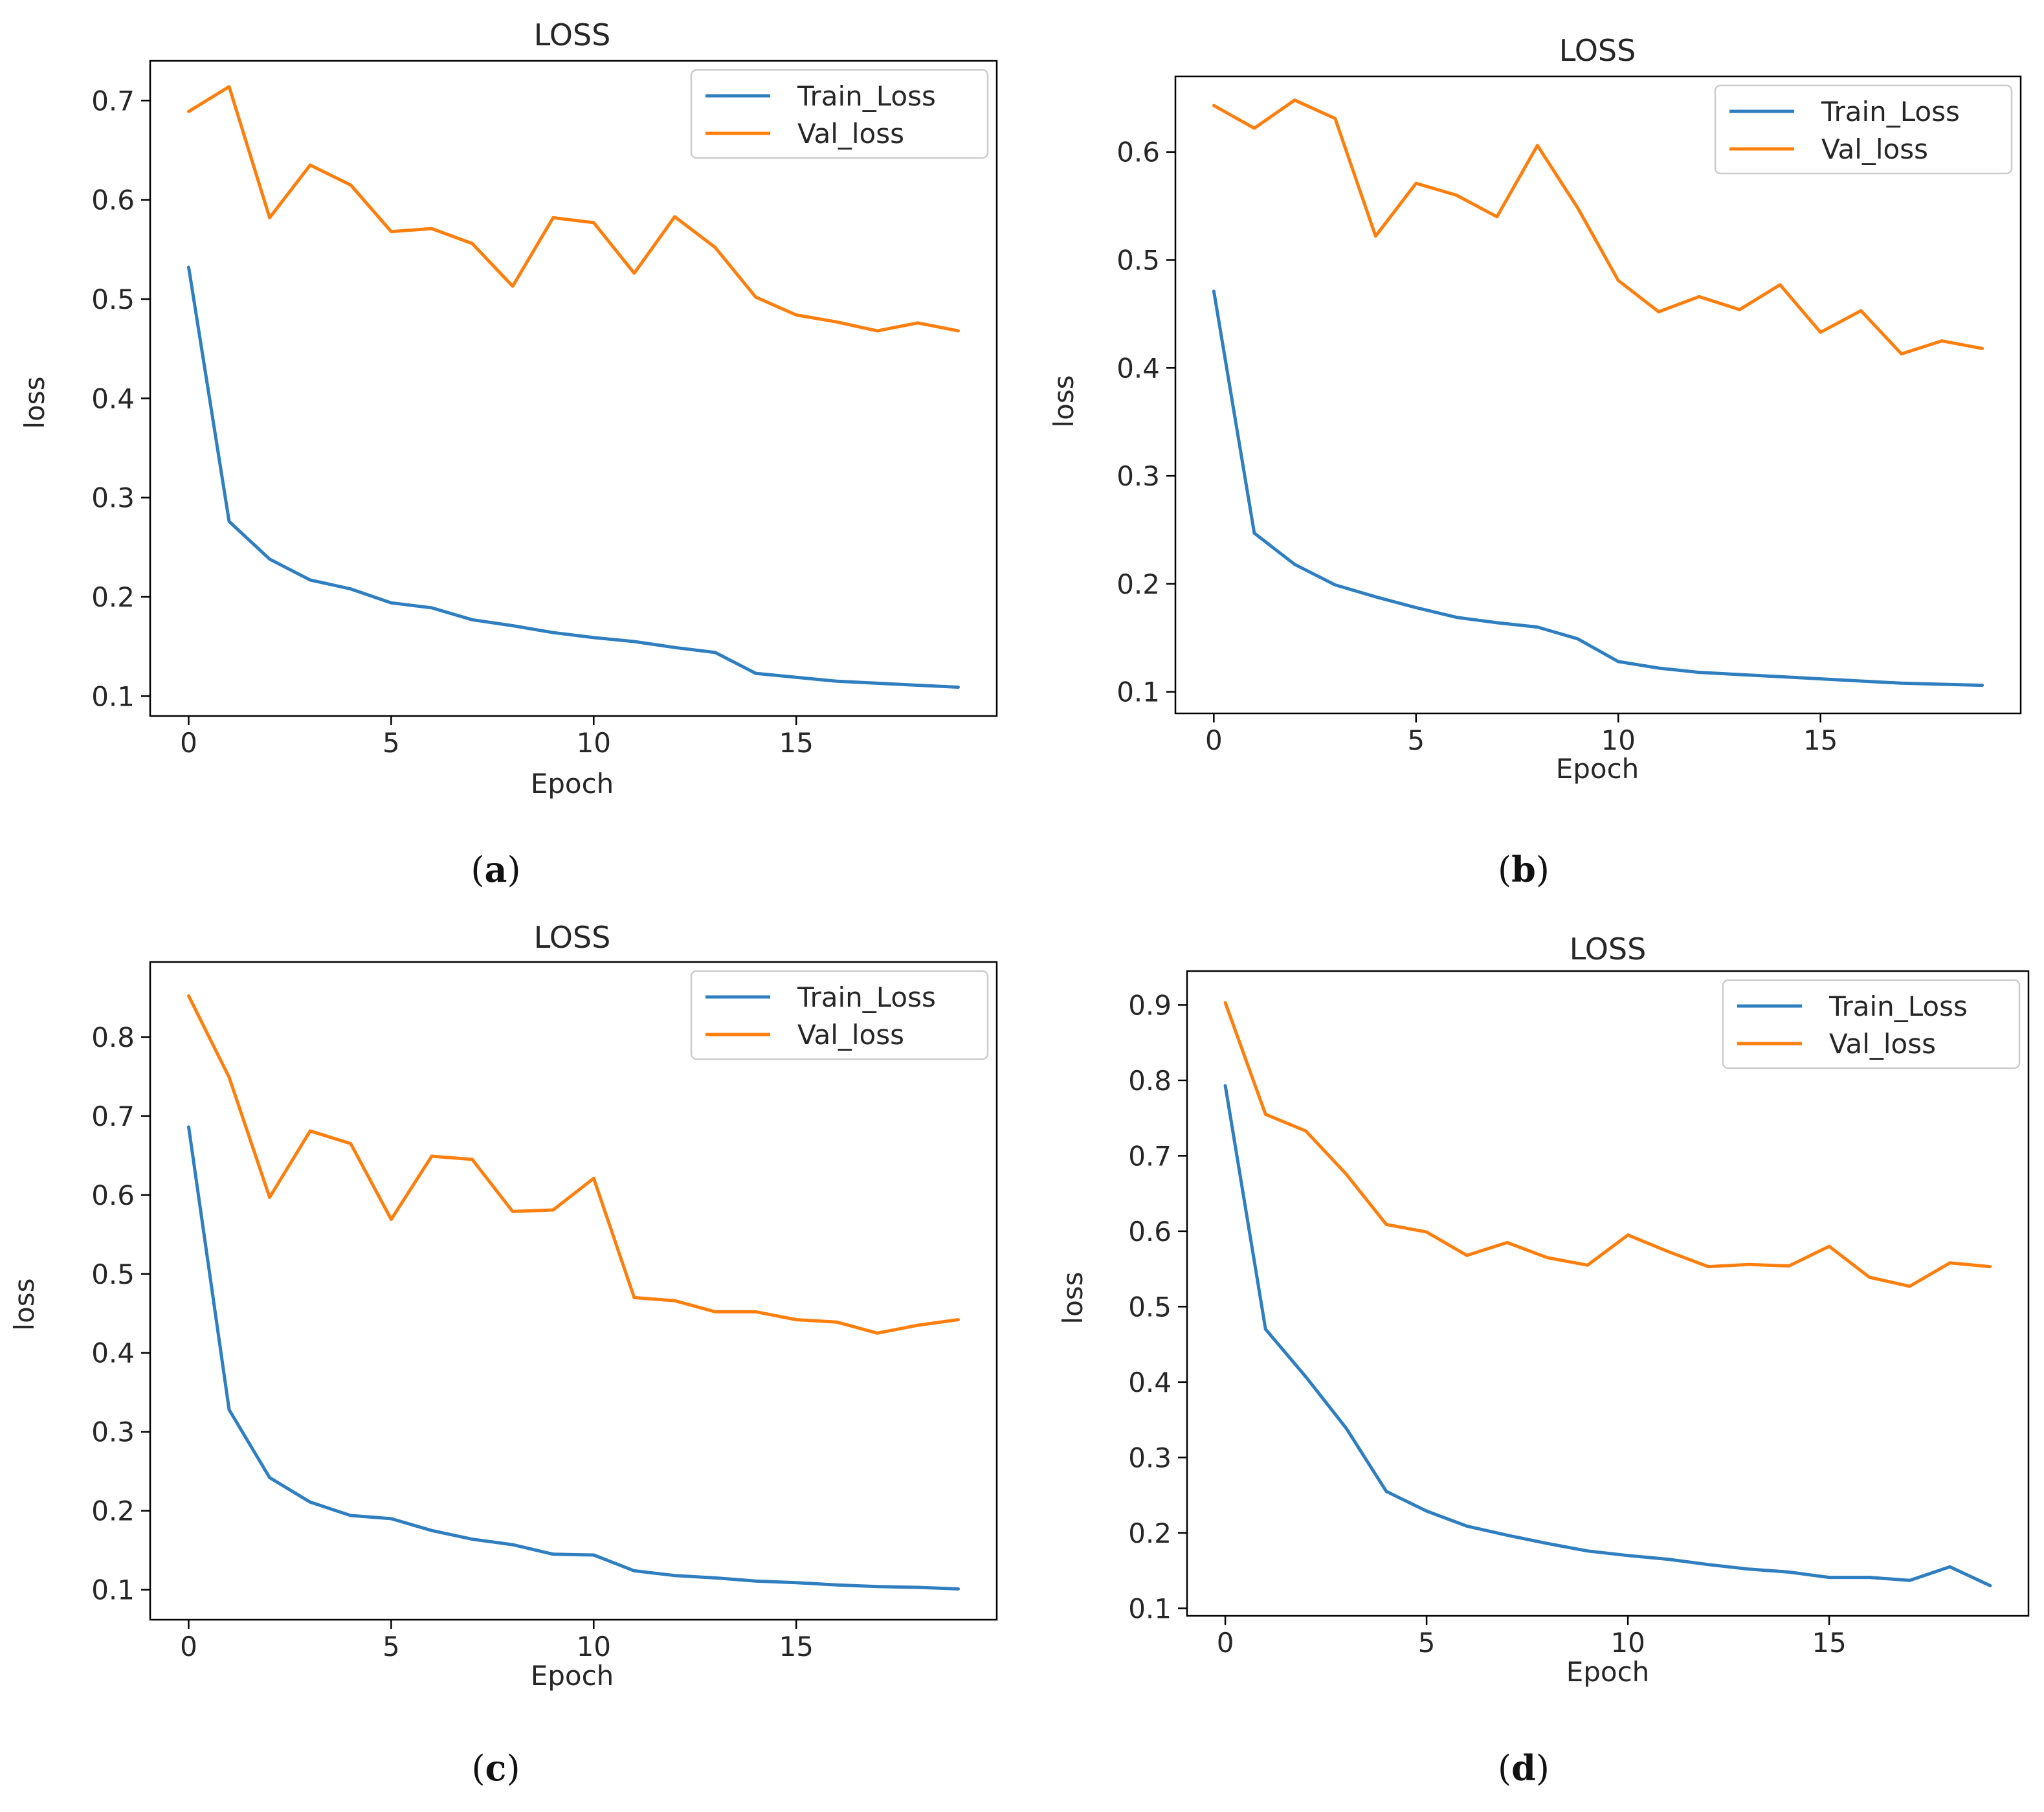  I want to click on panel-caption-b: (b), so click(1524, 870).